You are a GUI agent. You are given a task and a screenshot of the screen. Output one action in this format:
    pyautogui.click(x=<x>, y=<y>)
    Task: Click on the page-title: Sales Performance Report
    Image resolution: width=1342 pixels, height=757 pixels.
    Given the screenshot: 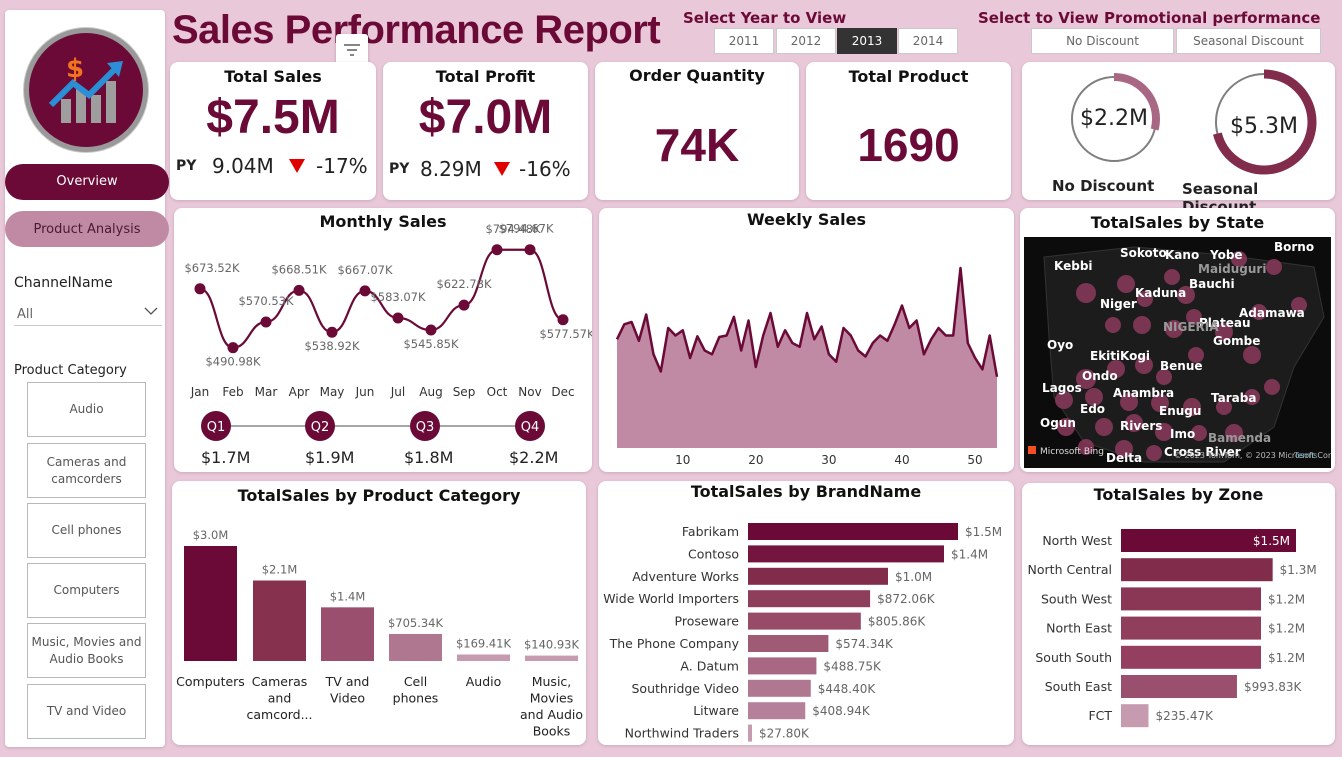 What is the action you would take?
    pyautogui.click(x=416, y=30)
    